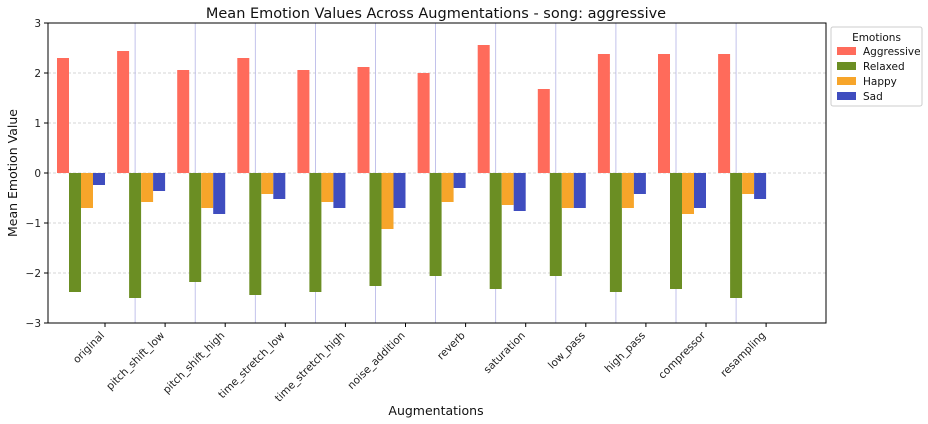 The width and height of the screenshot is (928, 424). Describe the element at coordinates (194, 363) in the screenshot. I see `x-tick-label: pitch_shift_high` at that location.